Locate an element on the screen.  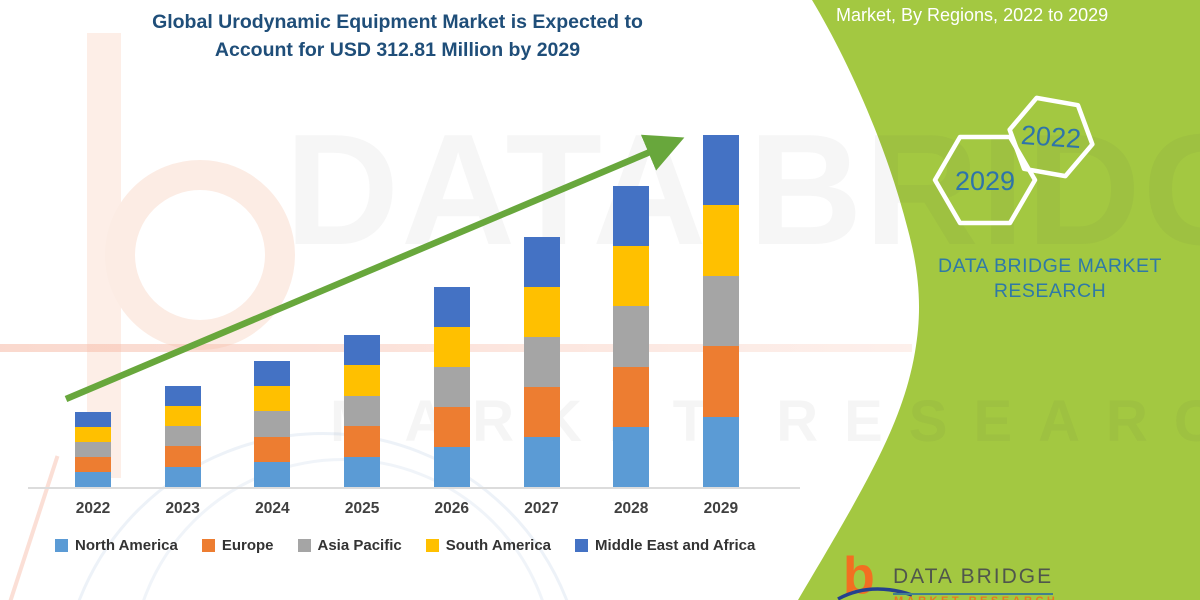
logo-swoosh-icon is located at coordinates (875, 593).